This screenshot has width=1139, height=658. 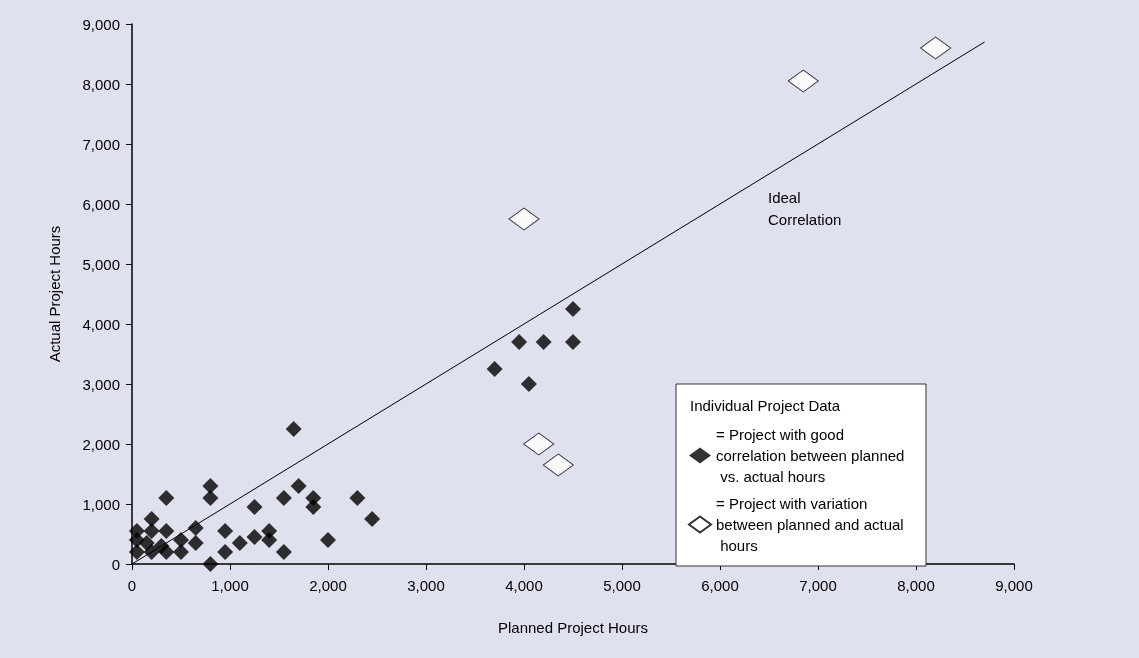 What do you see at coordinates (101, 204) in the screenshot?
I see `y-tick-label: 6,000` at bounding box center [101, 204].